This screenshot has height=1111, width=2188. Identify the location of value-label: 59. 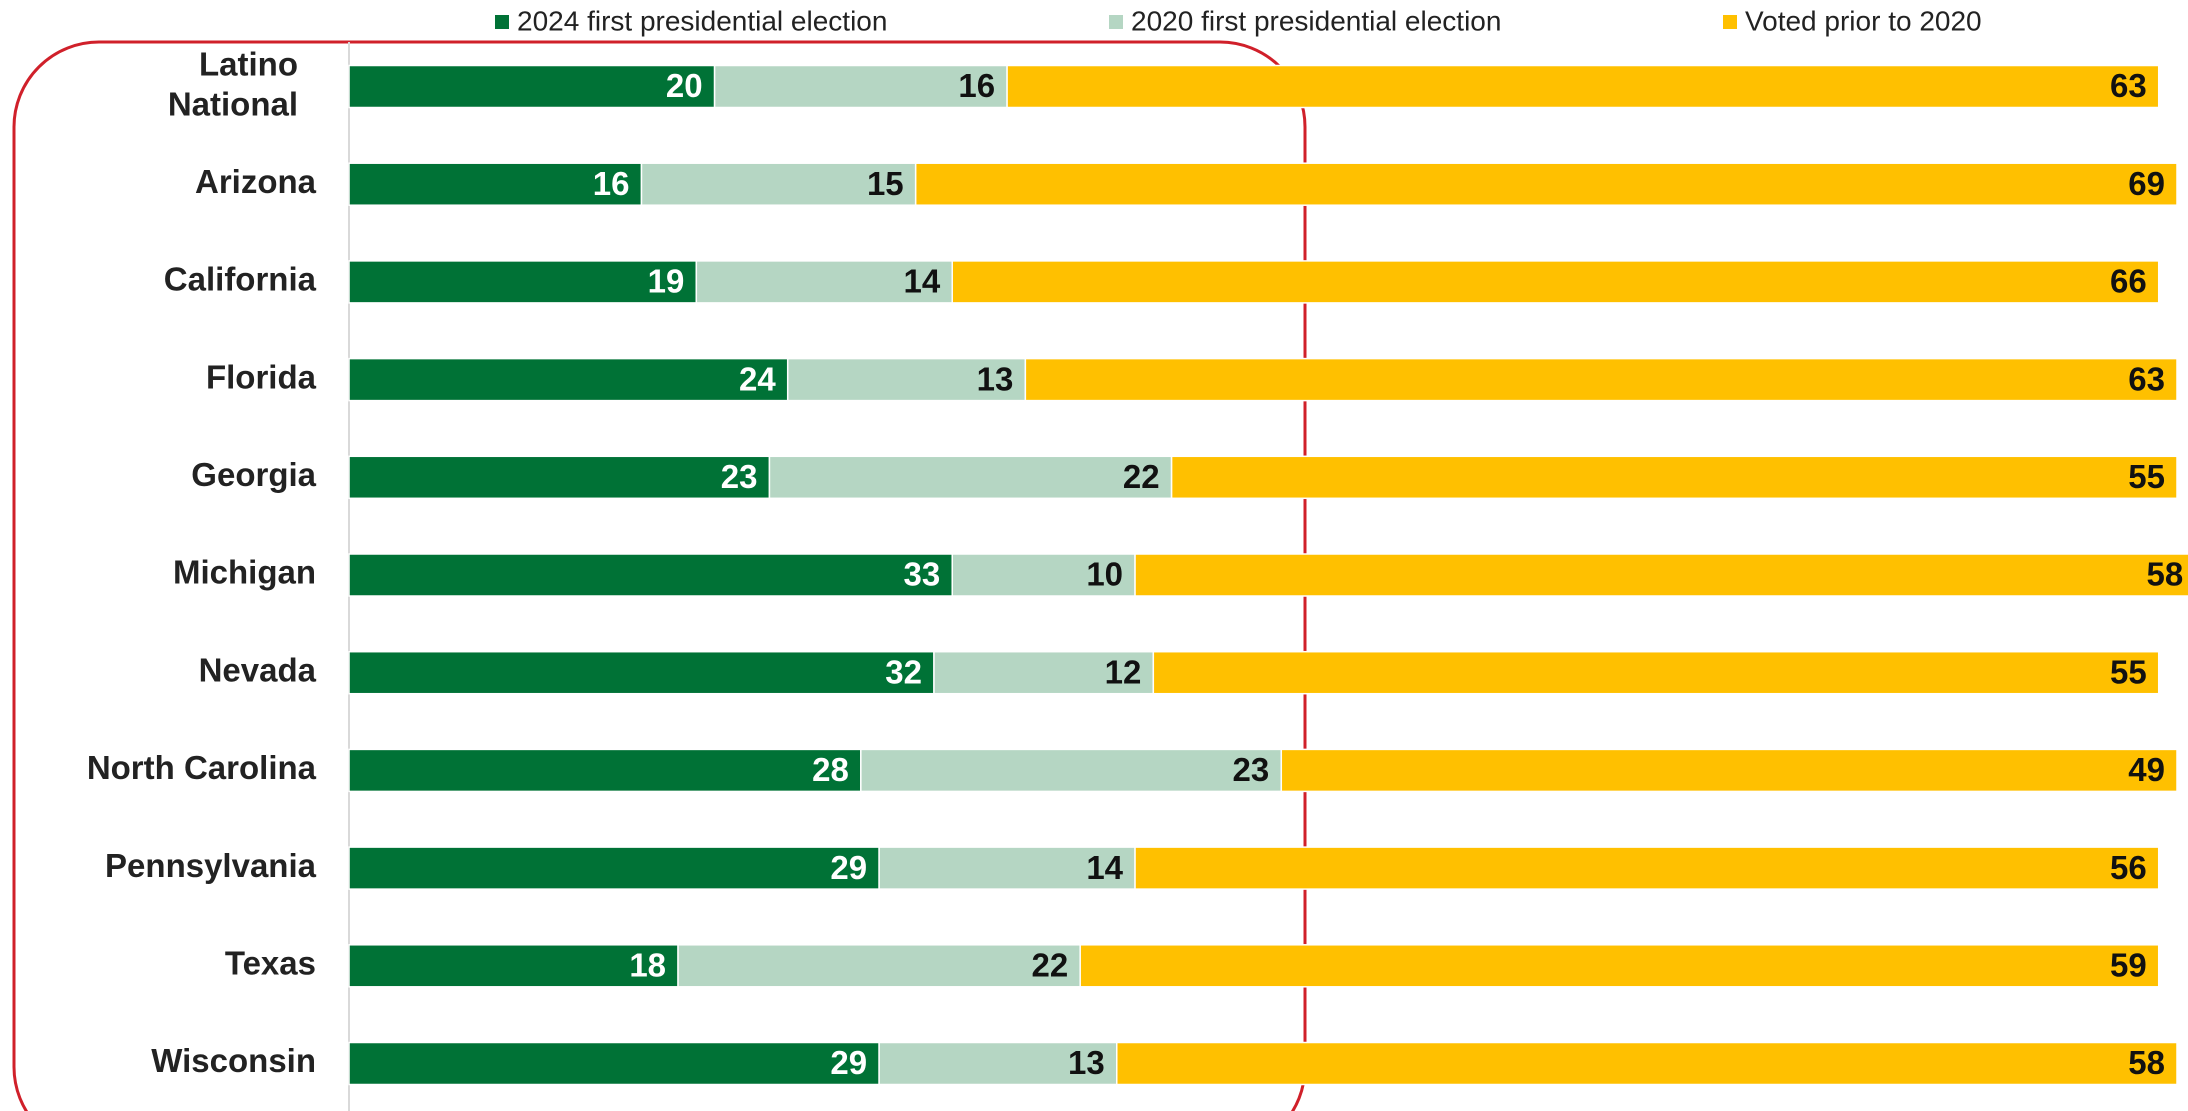
(2128, 965).